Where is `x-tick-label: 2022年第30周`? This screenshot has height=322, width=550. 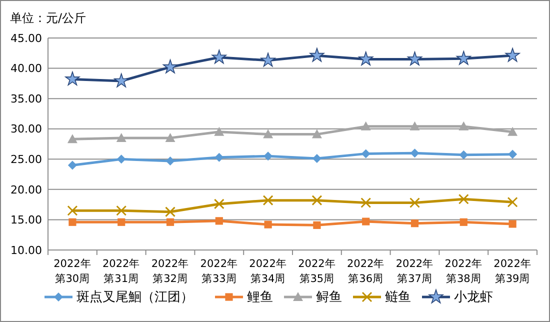
x-tick-label: 2022年第30周 is located at coordinates (73, 271).